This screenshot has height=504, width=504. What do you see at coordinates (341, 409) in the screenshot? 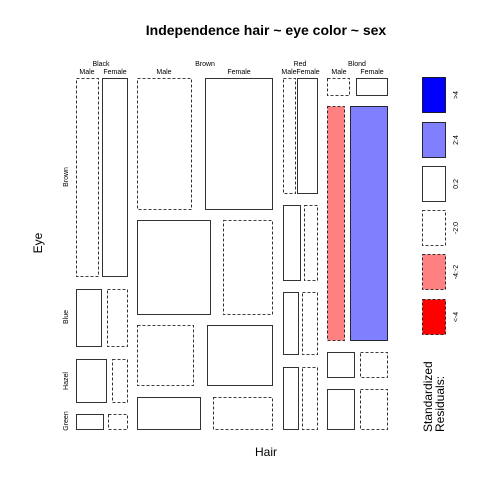
I see `cell-blond-male-green` at bounding box center [341, 409].